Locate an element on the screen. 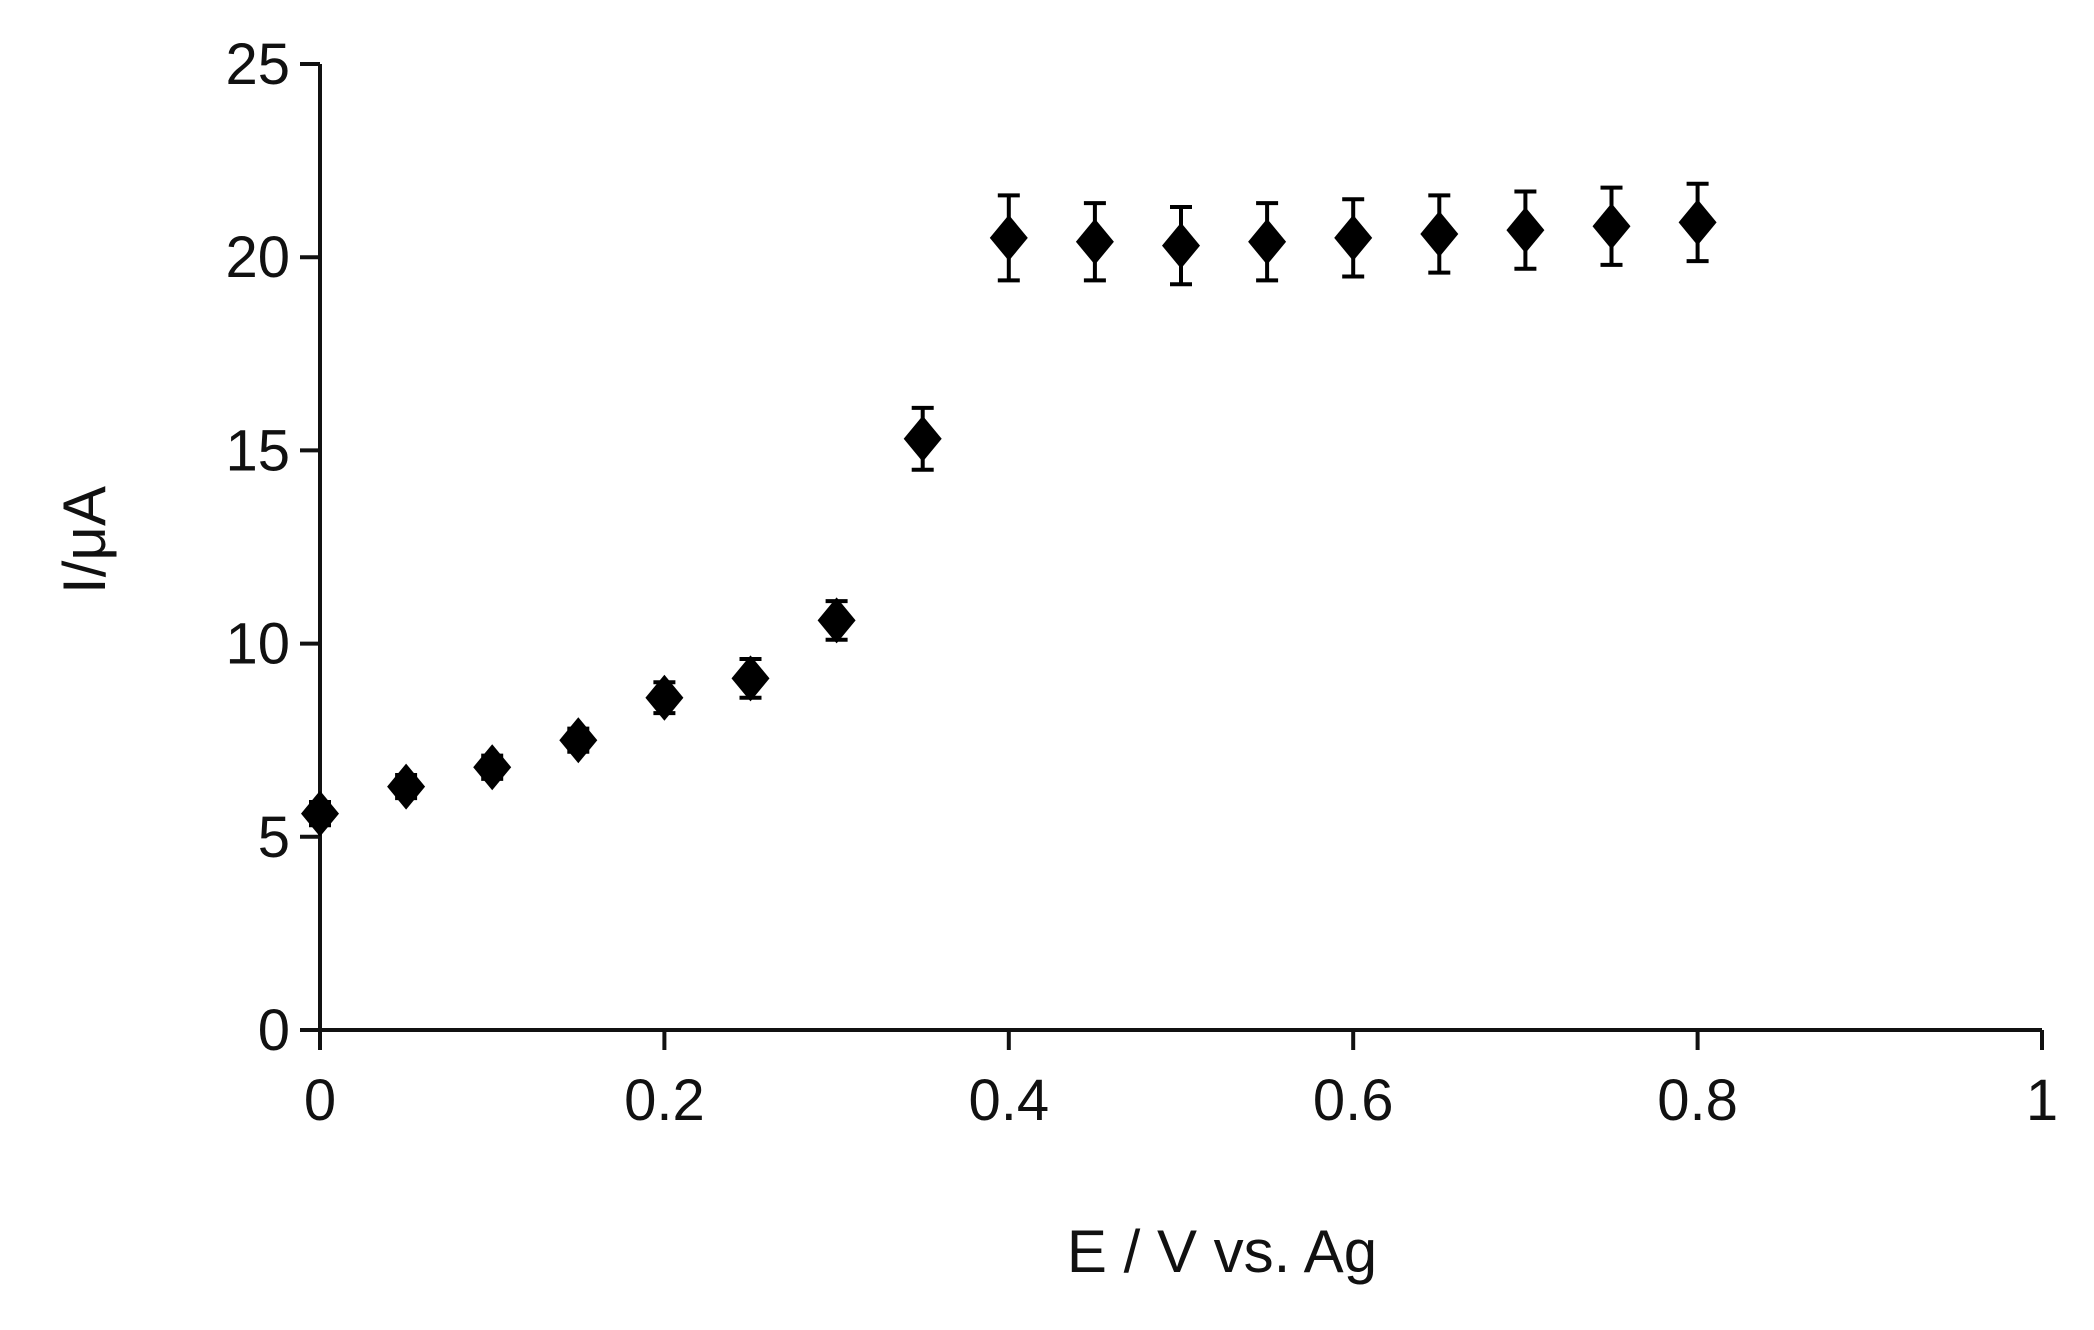  y-tick-label: 15 is located at coordinates (257, 450).